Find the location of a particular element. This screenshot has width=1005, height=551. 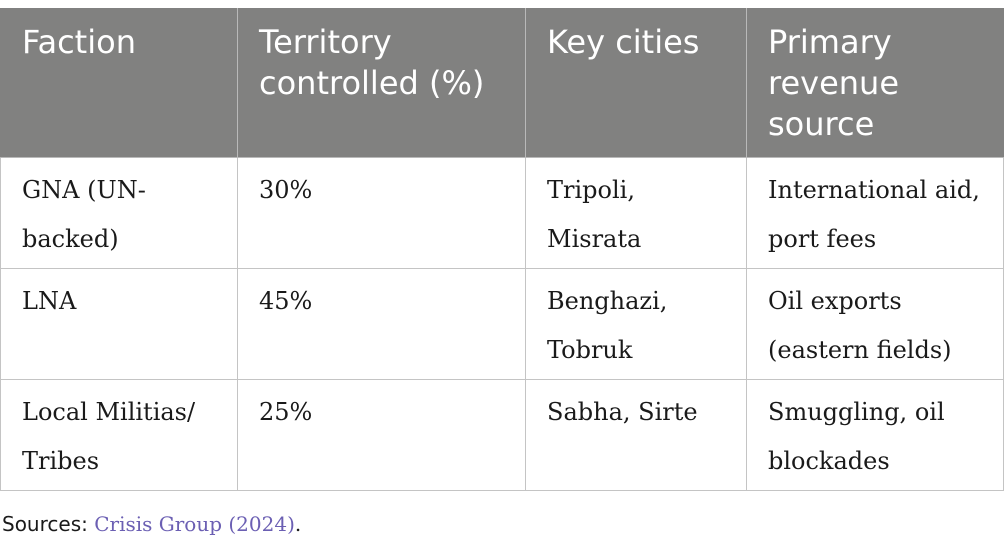

cell-key-cities: Benghazi, Tobruk is located at coordinates (636, 324).